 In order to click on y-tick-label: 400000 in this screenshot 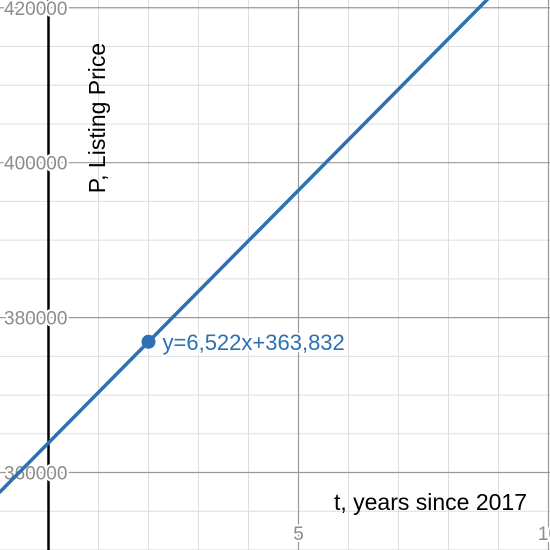, I will do `click(35, 164)`.